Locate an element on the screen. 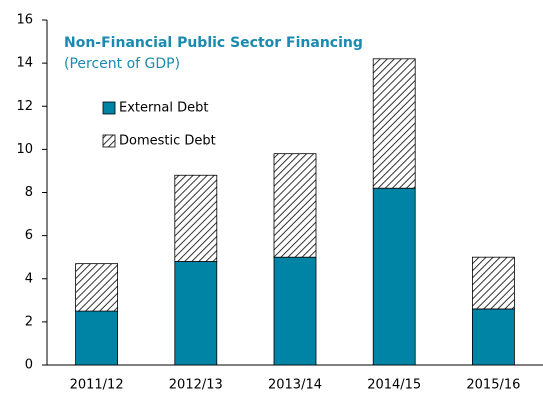 This screenshot has height=404, width=543. y-tick-label: 6 is located at coordinates (29, 235).